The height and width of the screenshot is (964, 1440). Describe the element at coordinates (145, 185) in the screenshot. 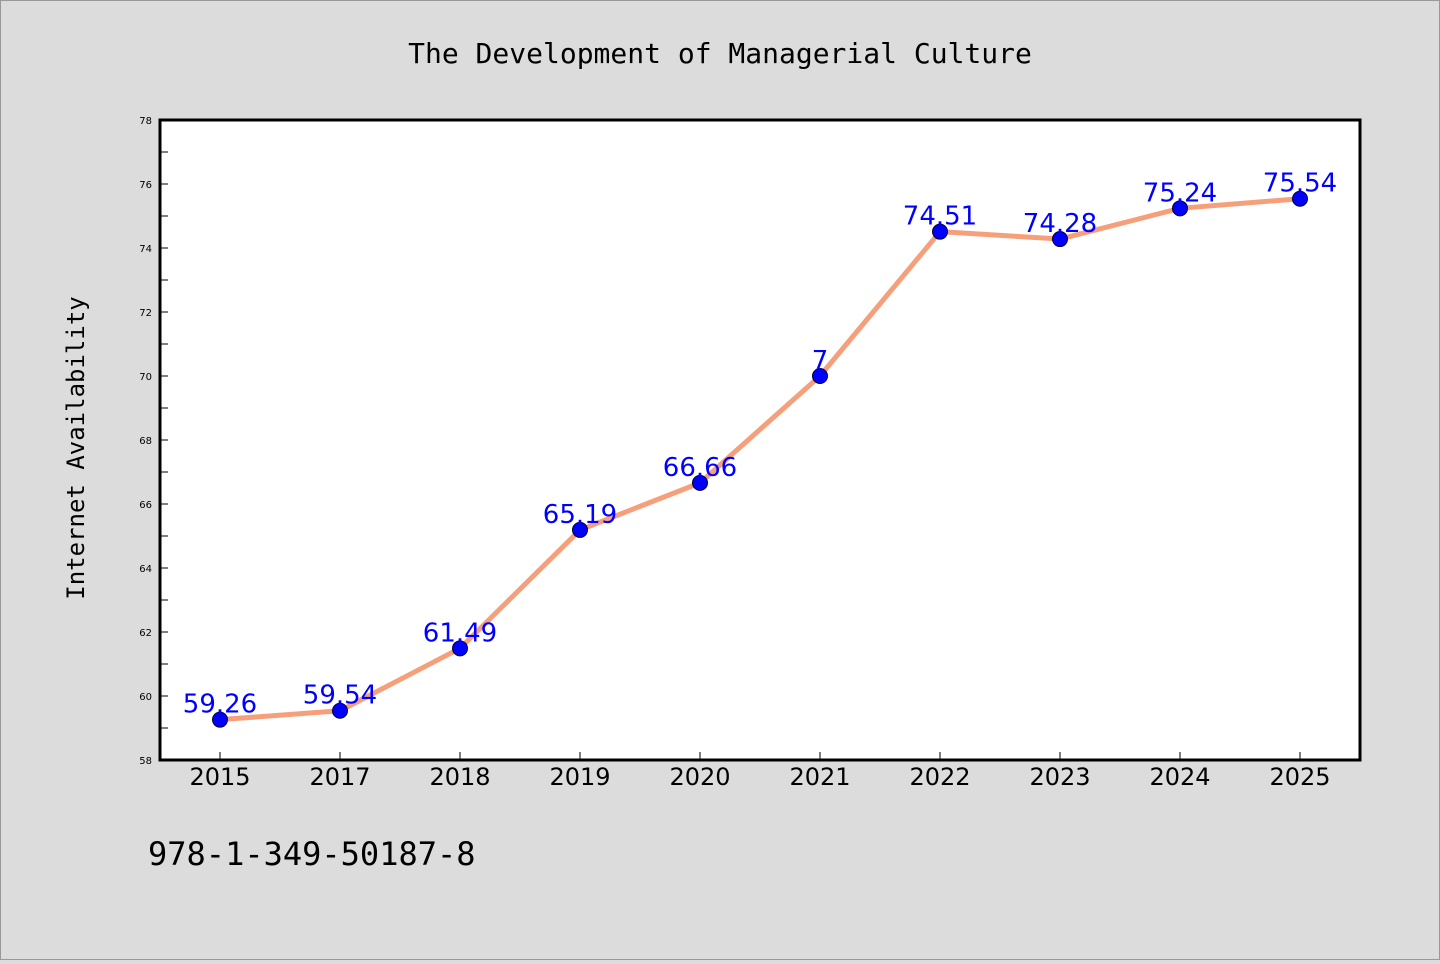

I see `y-tick-label: 76` at that location.